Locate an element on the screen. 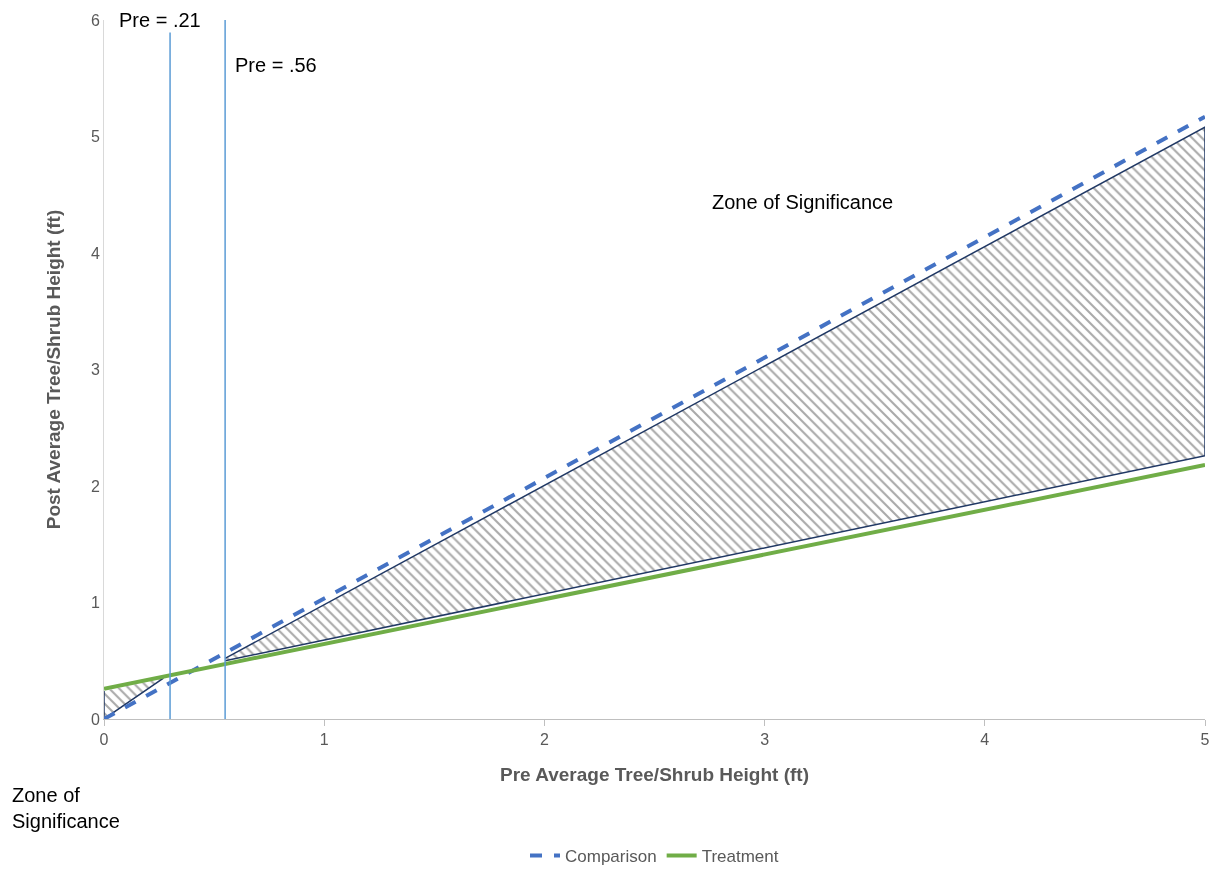 The image size is (1222, 886). x-tick-label: 5 is located at coordinates (1205, 740).